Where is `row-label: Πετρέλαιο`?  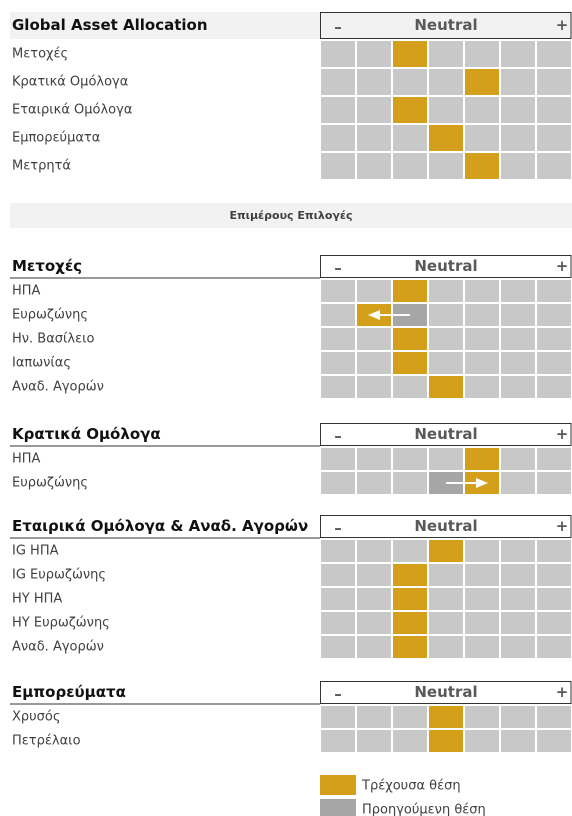
row-label: Πετρέλαιο is located at coordinates (46, 741).